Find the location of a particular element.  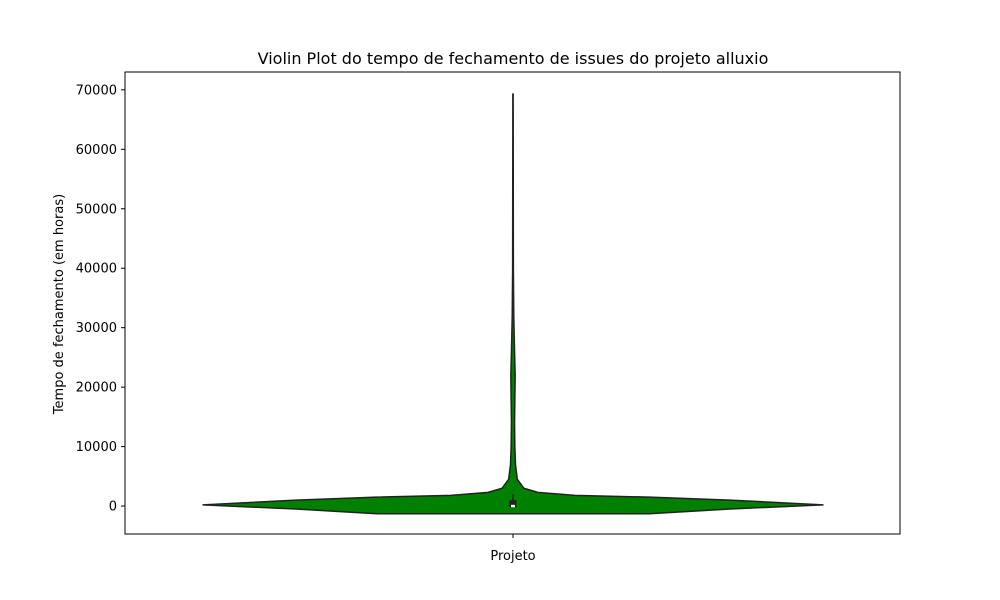

y-tick-label: 0 is located at coordinates (113, 507).